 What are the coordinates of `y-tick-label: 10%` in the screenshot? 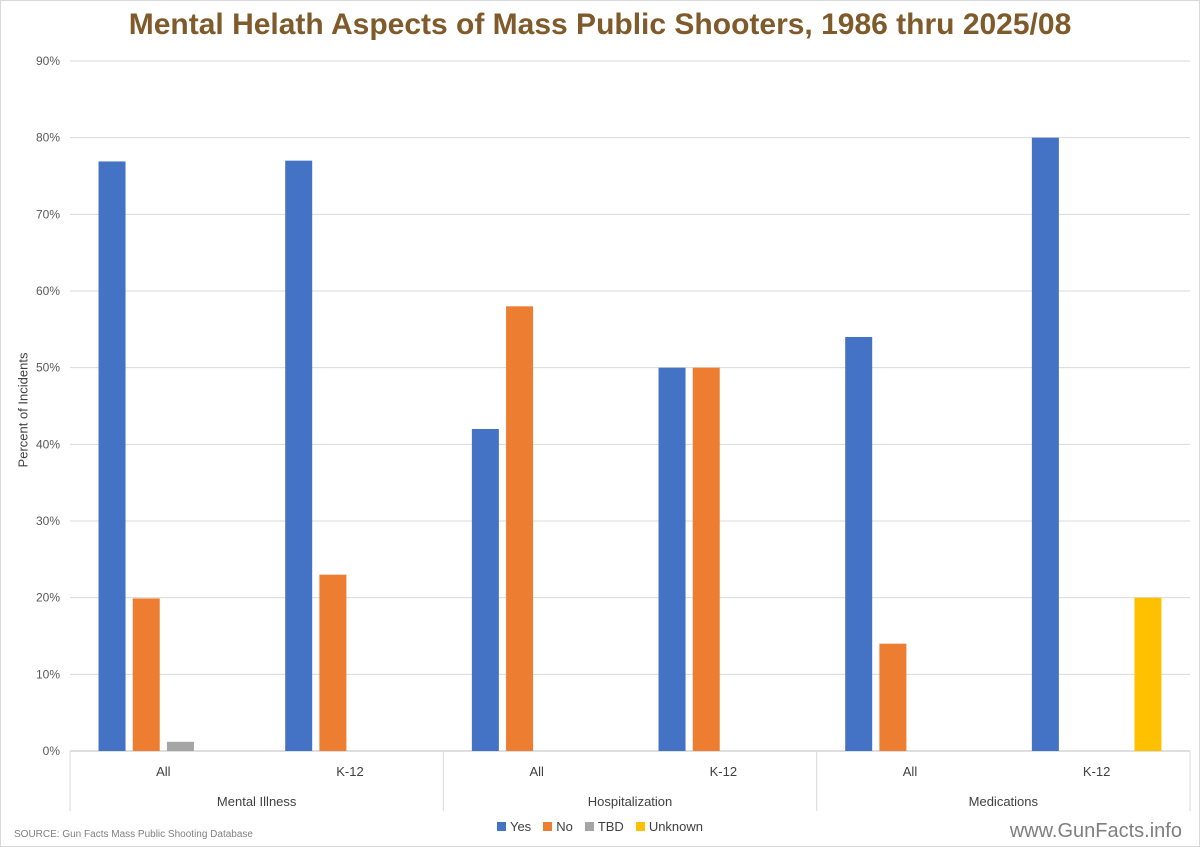 It's located at (48, 674).